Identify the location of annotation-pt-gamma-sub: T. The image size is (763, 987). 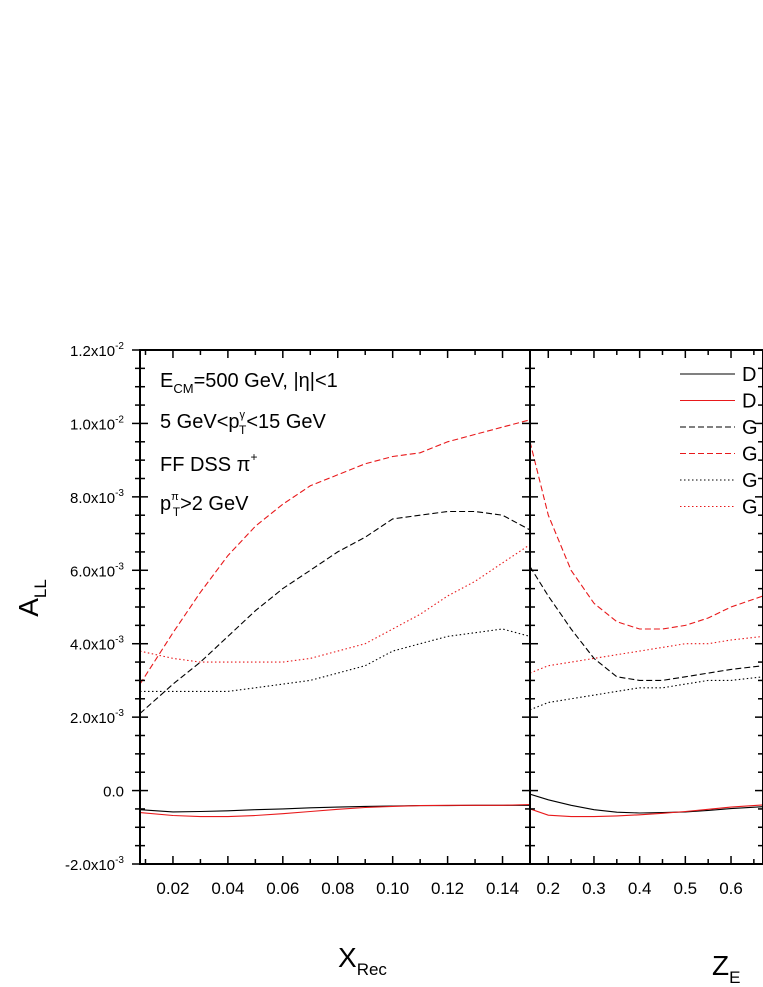
(243, 430).